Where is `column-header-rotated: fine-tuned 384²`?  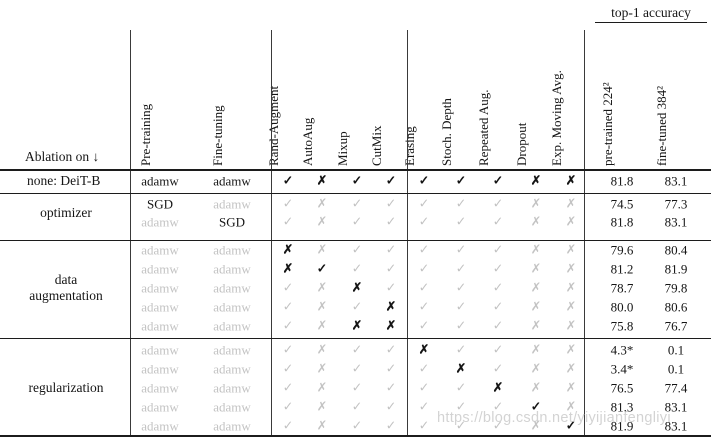 column-header-rotated: fine-tuned 384² is located at coordinates (661, 125).